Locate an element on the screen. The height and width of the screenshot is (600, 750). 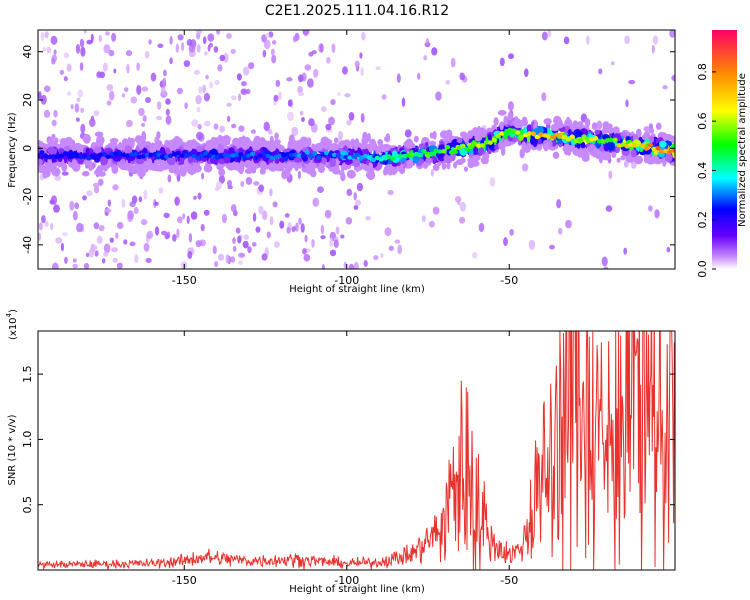
snr-scale-factor: (x104) is located at coordinates (12, 324).